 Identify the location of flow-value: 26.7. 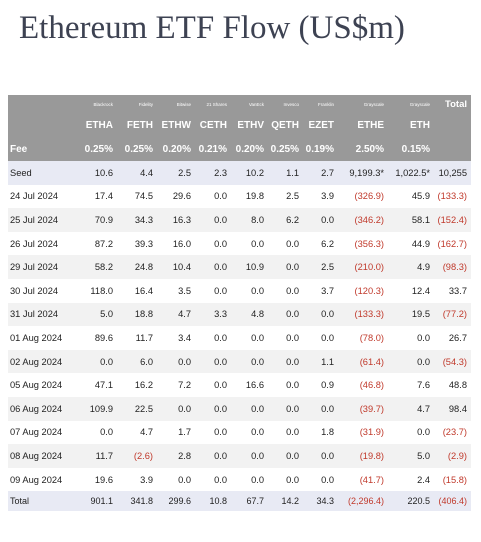
(452, 338).